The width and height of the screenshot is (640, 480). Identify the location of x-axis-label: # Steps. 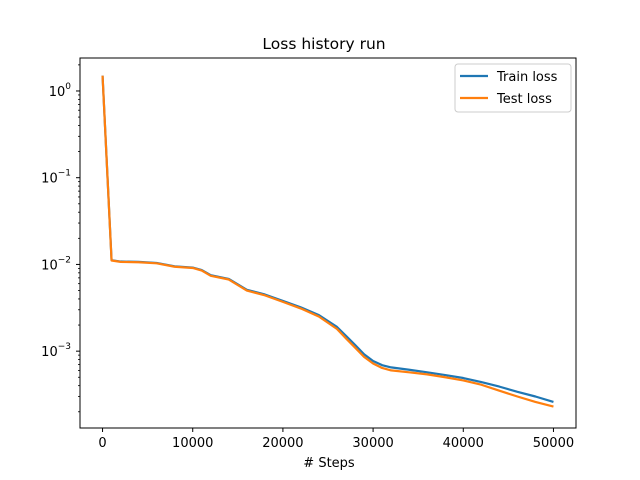
(329, 463).